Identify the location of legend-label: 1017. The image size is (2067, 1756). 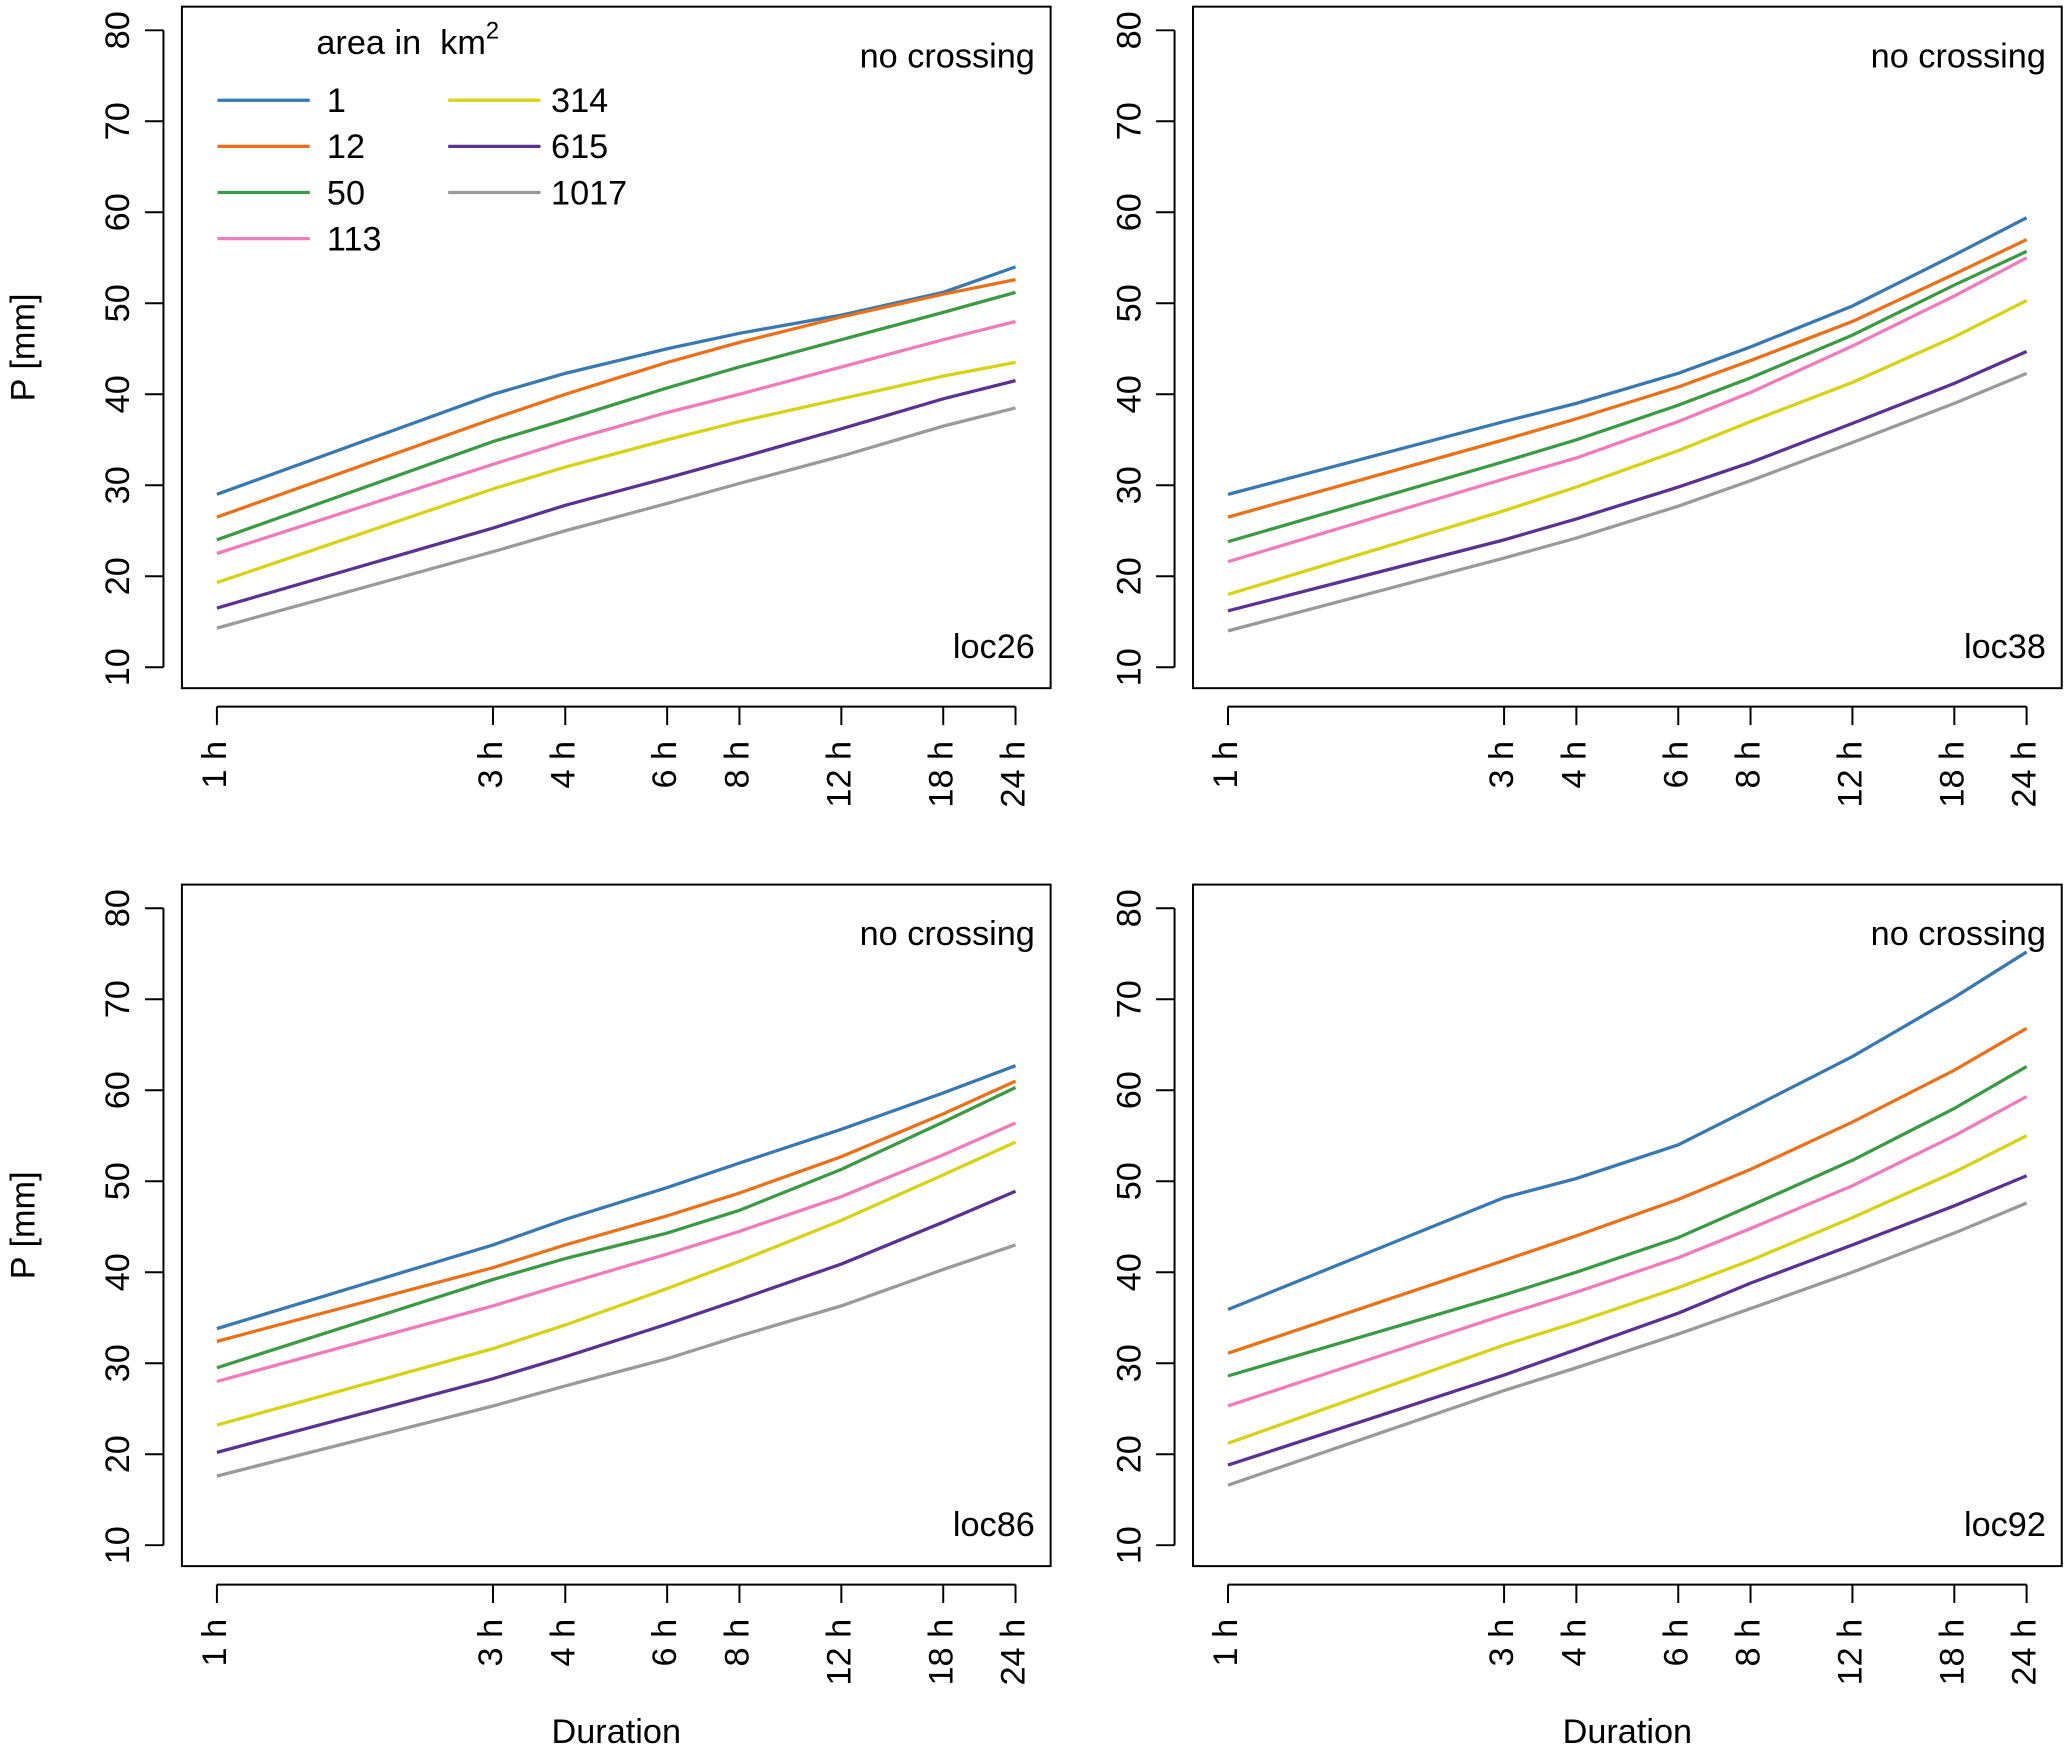
(589, 193).